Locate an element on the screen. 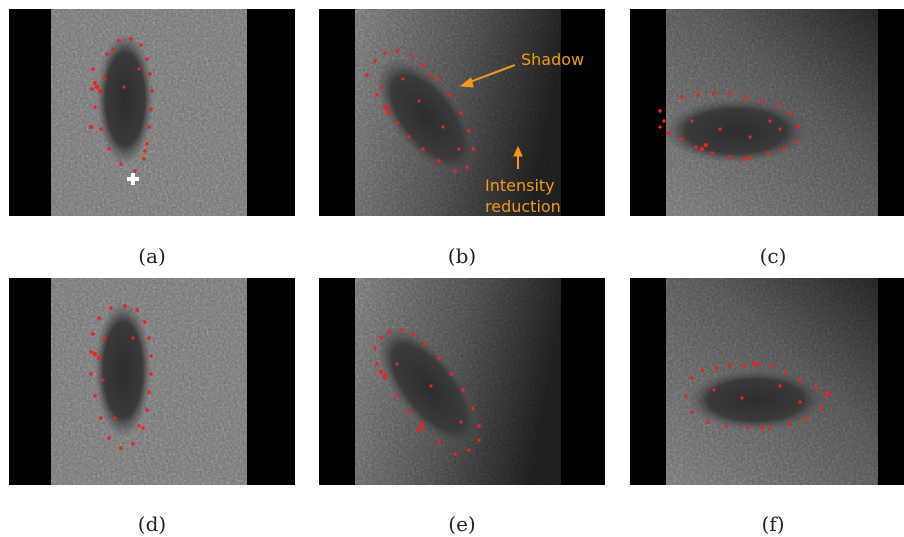 The height and width of the screenshot is (537, 904). ultrasound-image-f is located at coordinates (772, 381).